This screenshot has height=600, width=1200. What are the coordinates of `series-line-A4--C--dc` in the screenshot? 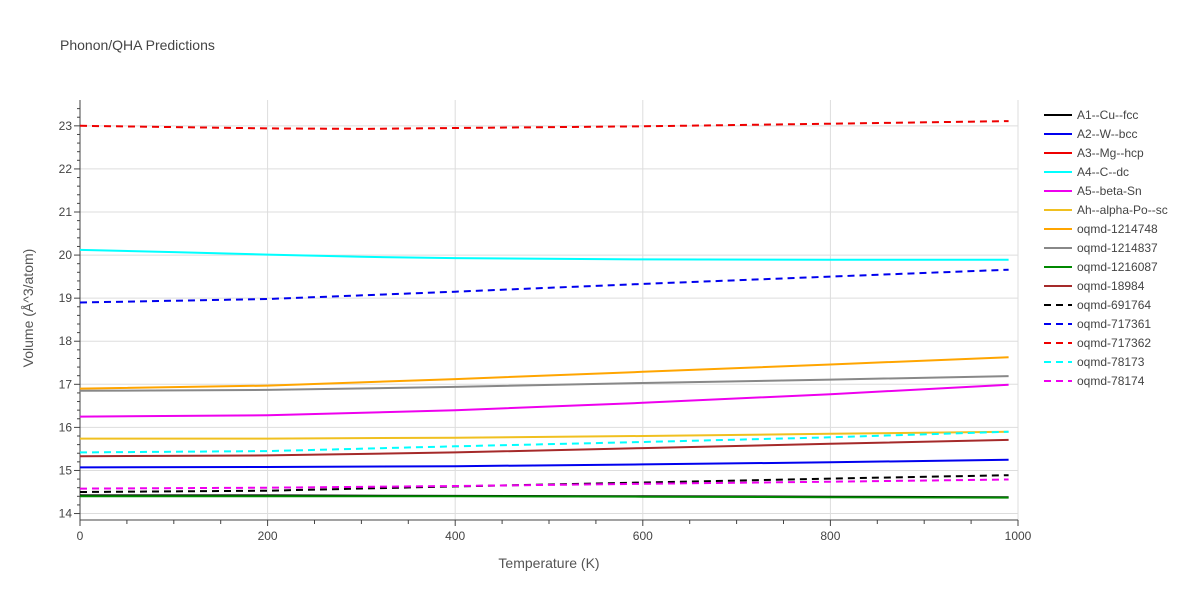 It's located at (544, 254).